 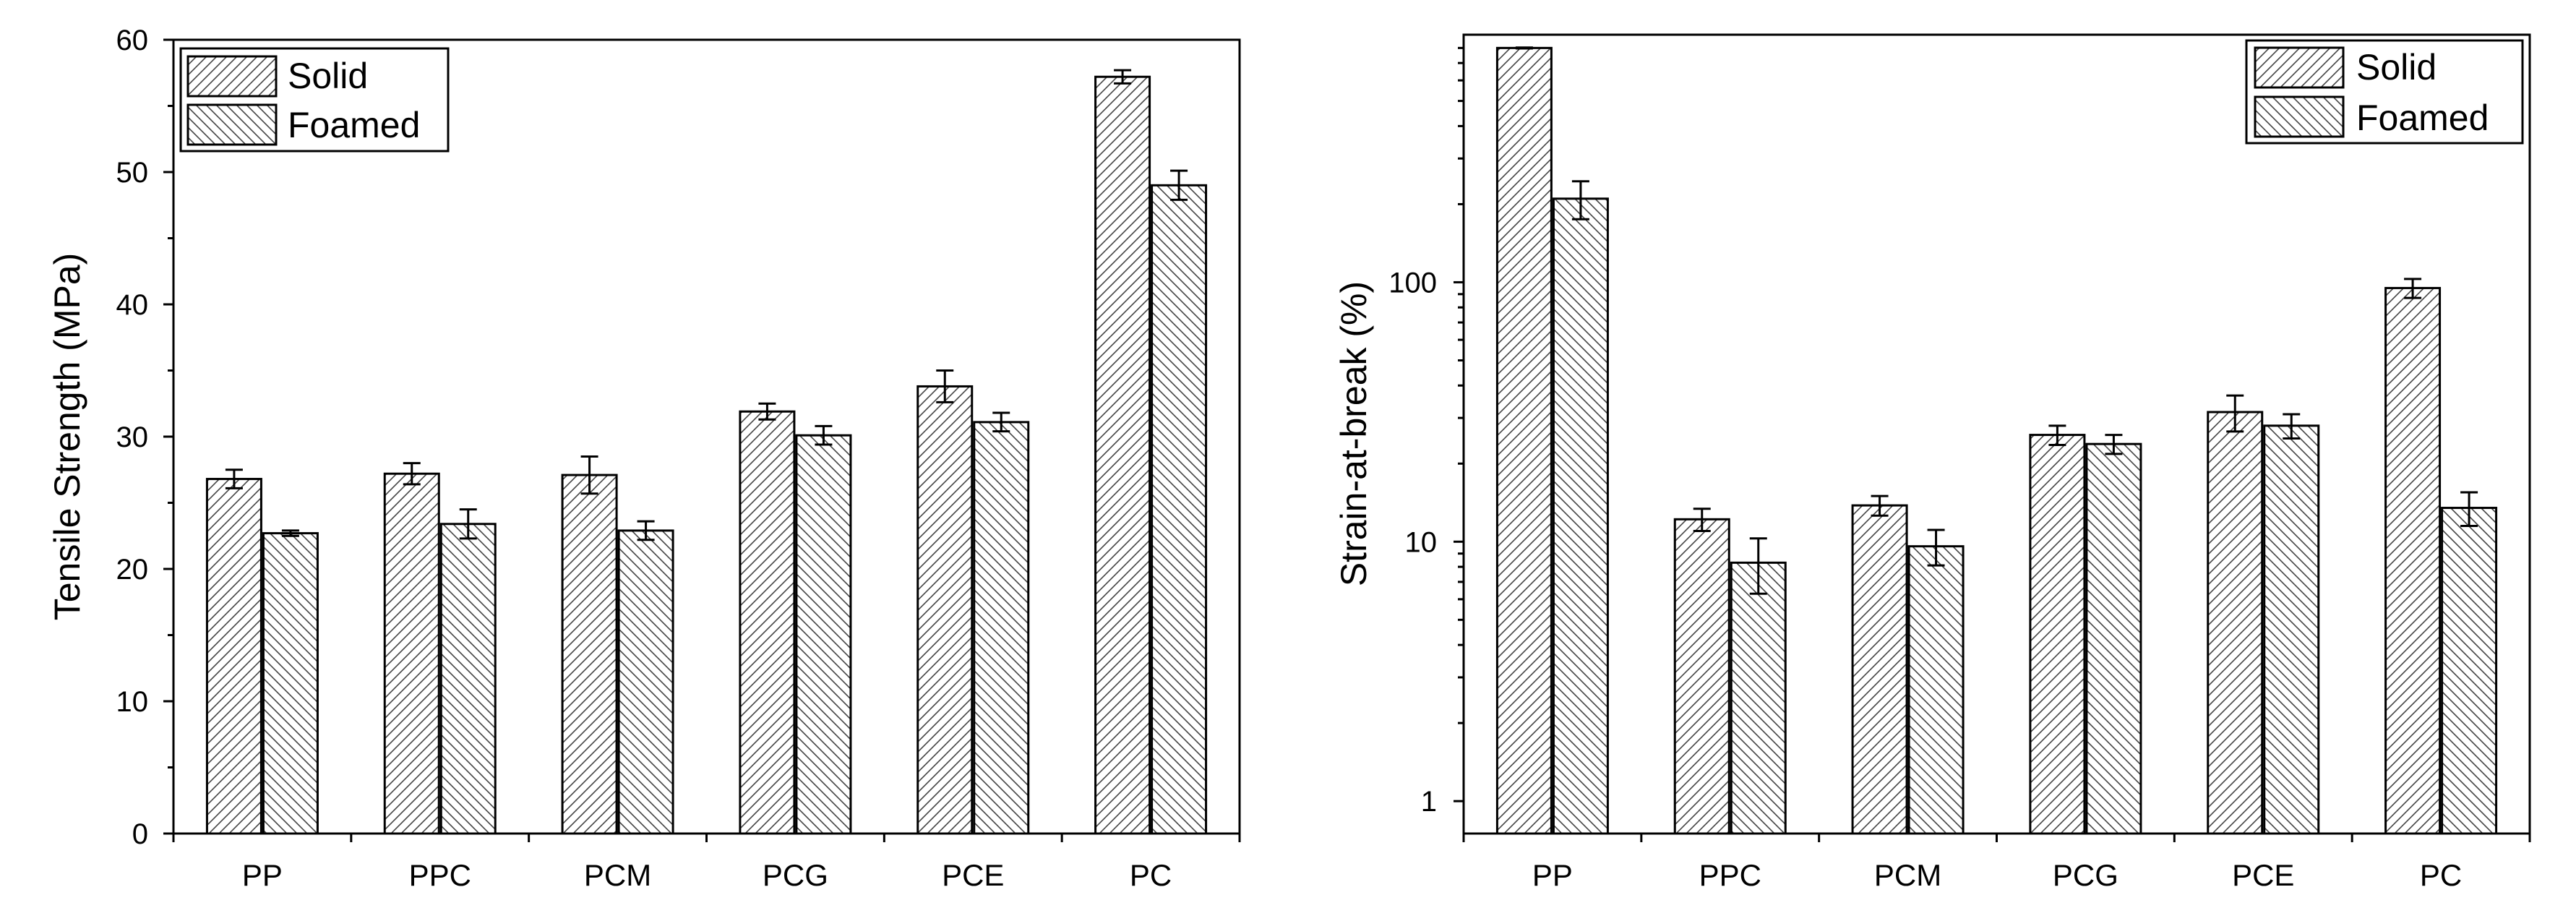 I want to click on y-tick-label: 60, so click(x=132, y=40).